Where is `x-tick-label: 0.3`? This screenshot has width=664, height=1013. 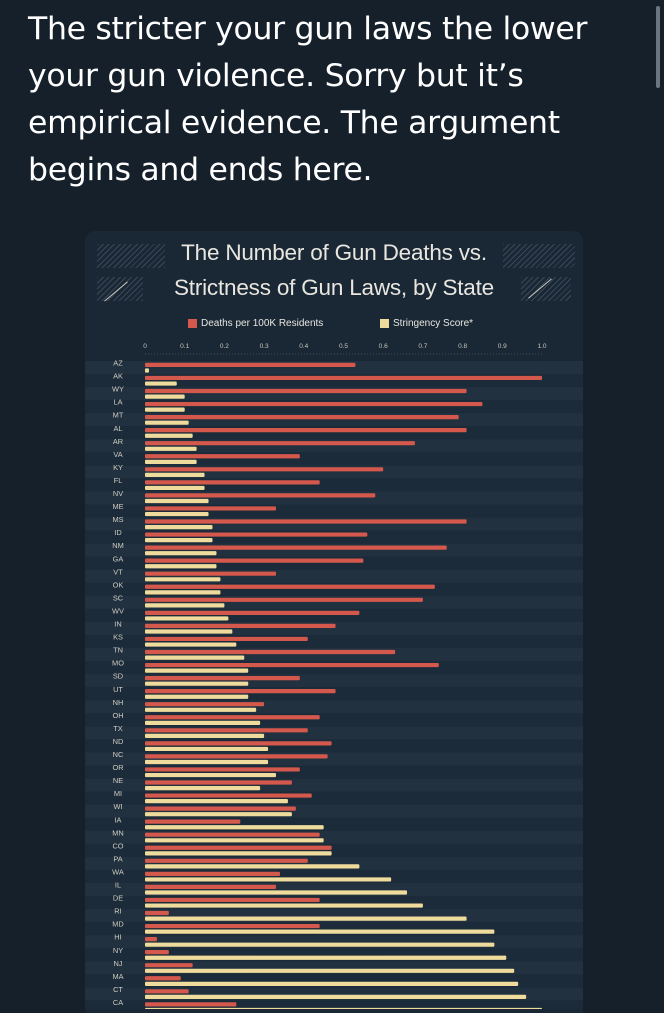 x-tick-label: 0.3 is located at coordinates (264, 346).